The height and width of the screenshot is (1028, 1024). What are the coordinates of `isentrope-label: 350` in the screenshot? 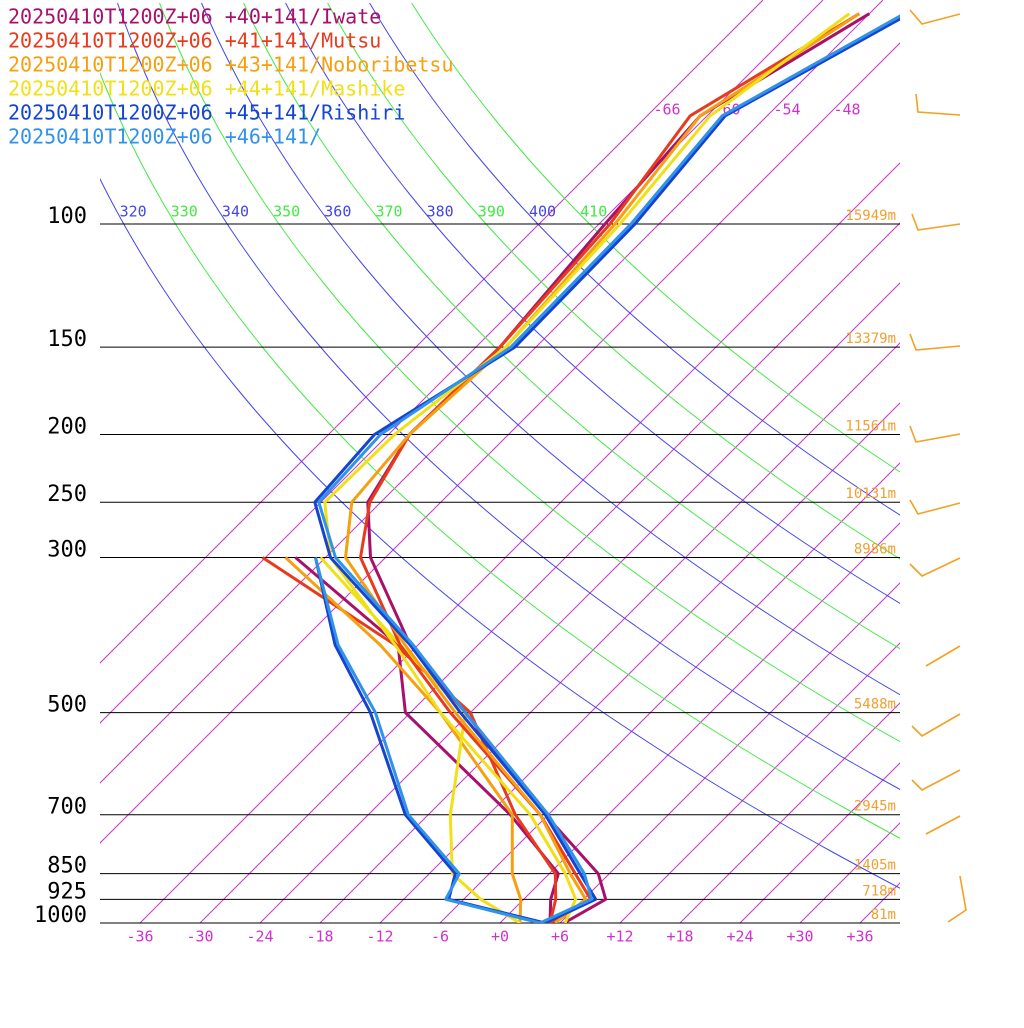 It's located at (286, 212).